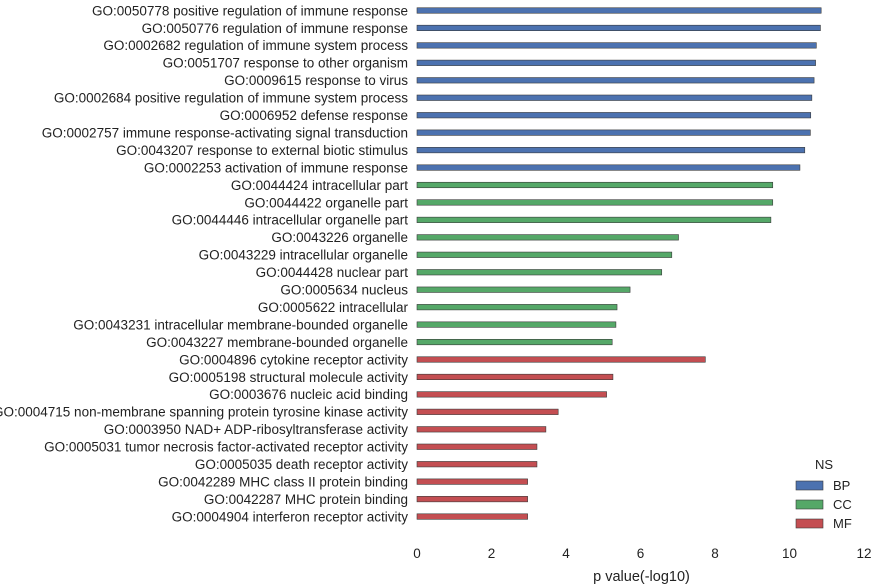  I want to click on category-label: GO:0044446 intracellular organelle part, so click(290, 220).